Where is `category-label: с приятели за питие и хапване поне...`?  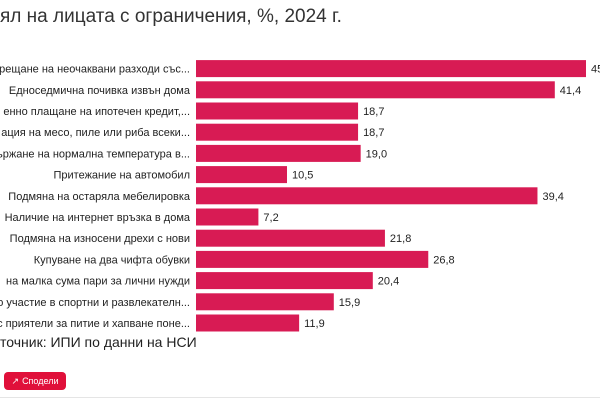 category-label: с приятели за питие и хапване поне... is located at coordinates (95, 324).